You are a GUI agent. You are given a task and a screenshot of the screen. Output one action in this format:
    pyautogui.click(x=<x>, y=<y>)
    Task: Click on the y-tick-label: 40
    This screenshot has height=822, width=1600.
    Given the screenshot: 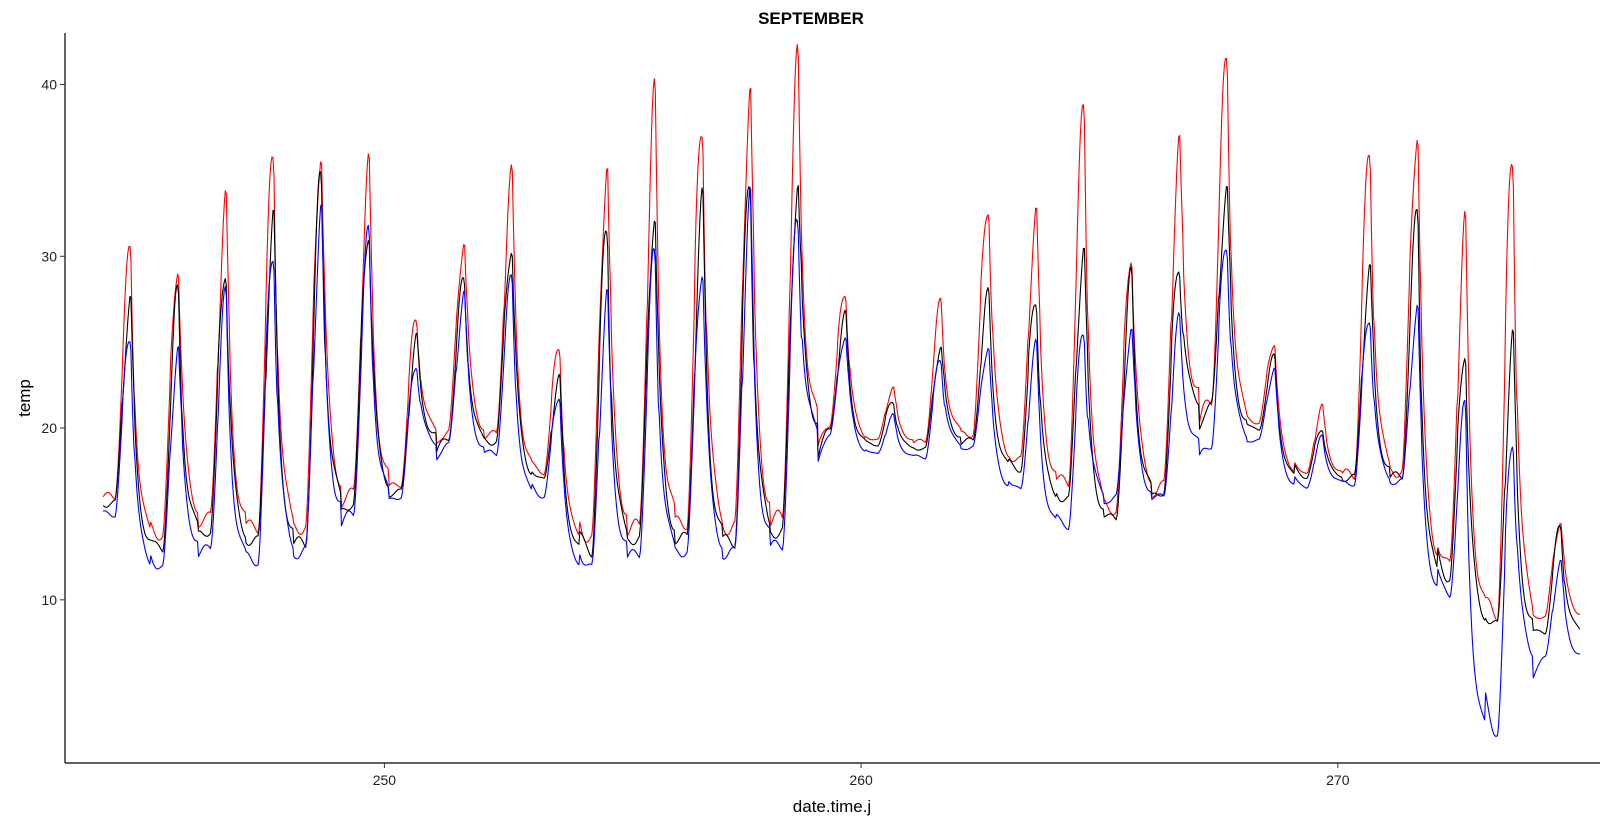 What is the action you would take?
    pyautogui.click(x=49, y=85)
    